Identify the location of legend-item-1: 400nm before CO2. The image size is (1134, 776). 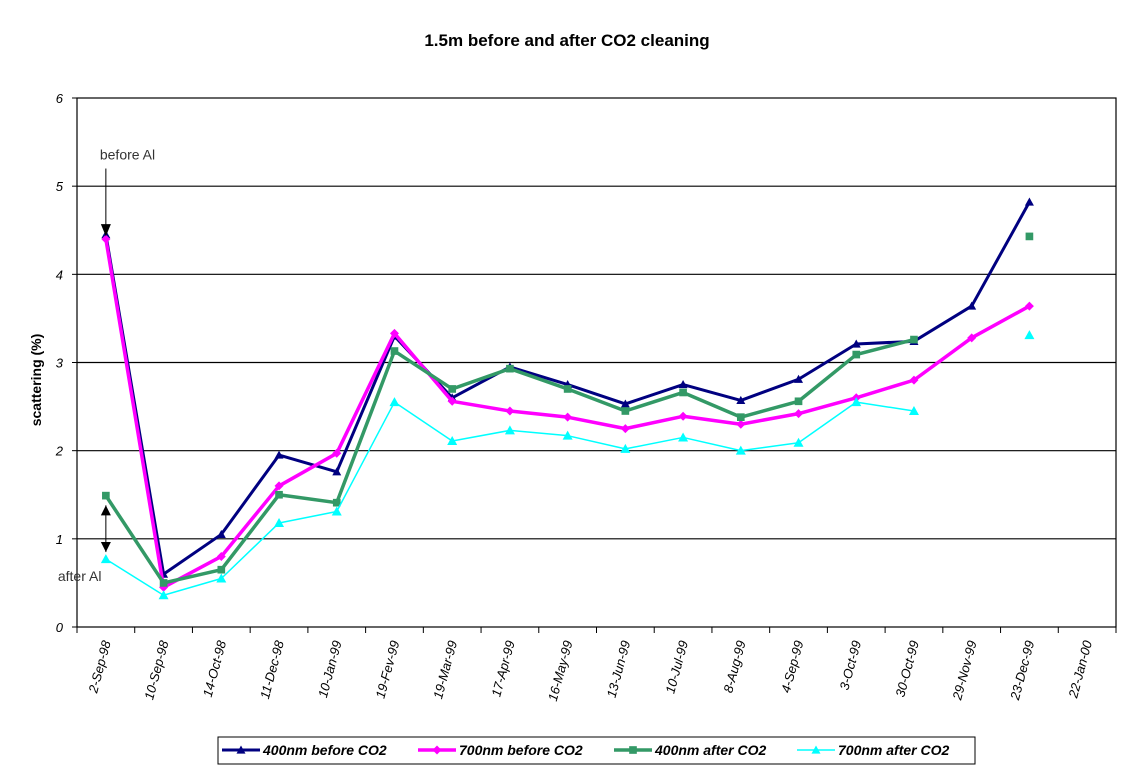
(304, 750).